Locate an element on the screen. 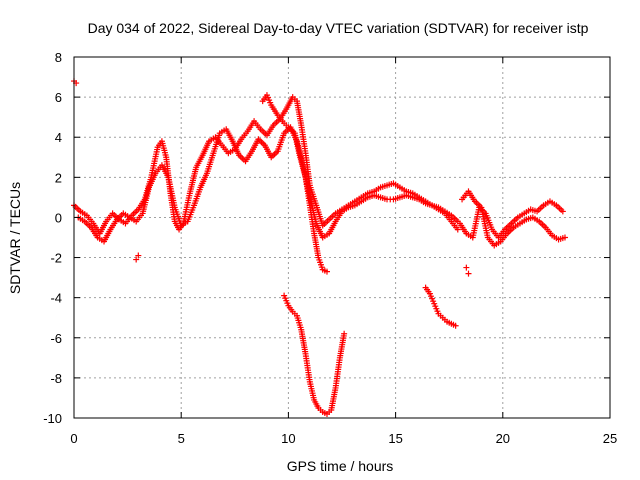 This screenshot has height=480, width=640. y-tick-label: 0 is located at coordinates (58, 217).